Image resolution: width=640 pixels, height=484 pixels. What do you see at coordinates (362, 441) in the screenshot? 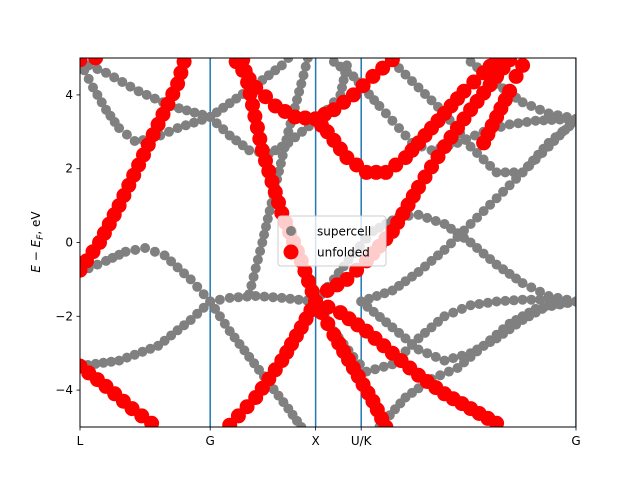
I see `x-tick-label: U/K` at bounding box center [362, 441].